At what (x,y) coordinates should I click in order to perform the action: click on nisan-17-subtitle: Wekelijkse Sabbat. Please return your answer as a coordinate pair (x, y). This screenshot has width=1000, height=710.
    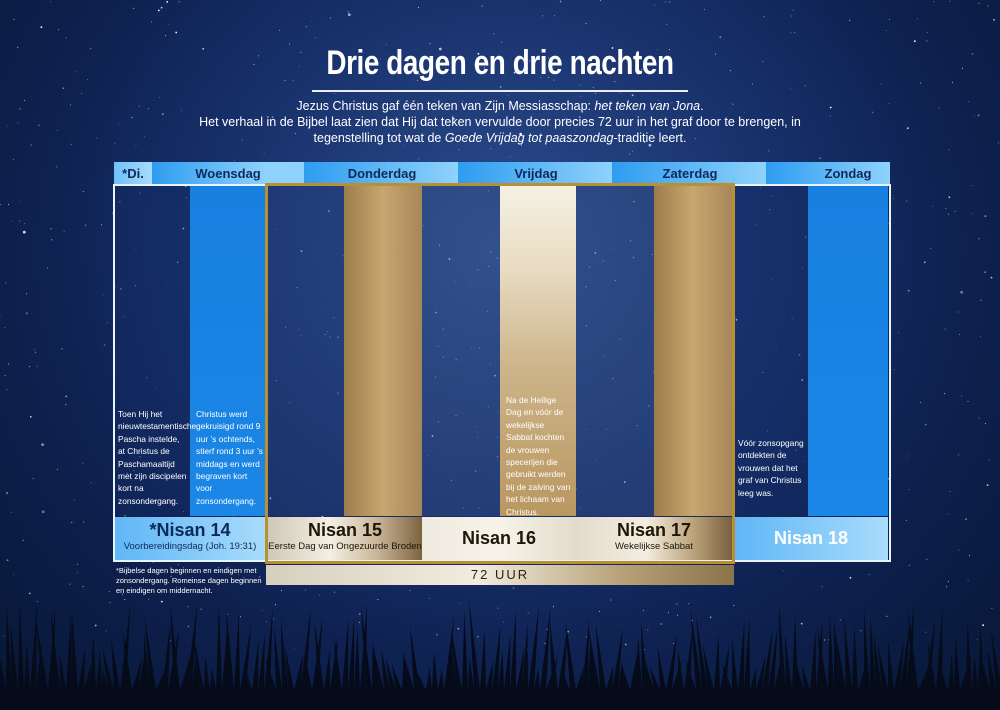
    Looking at the image, I should click on (654, 546).